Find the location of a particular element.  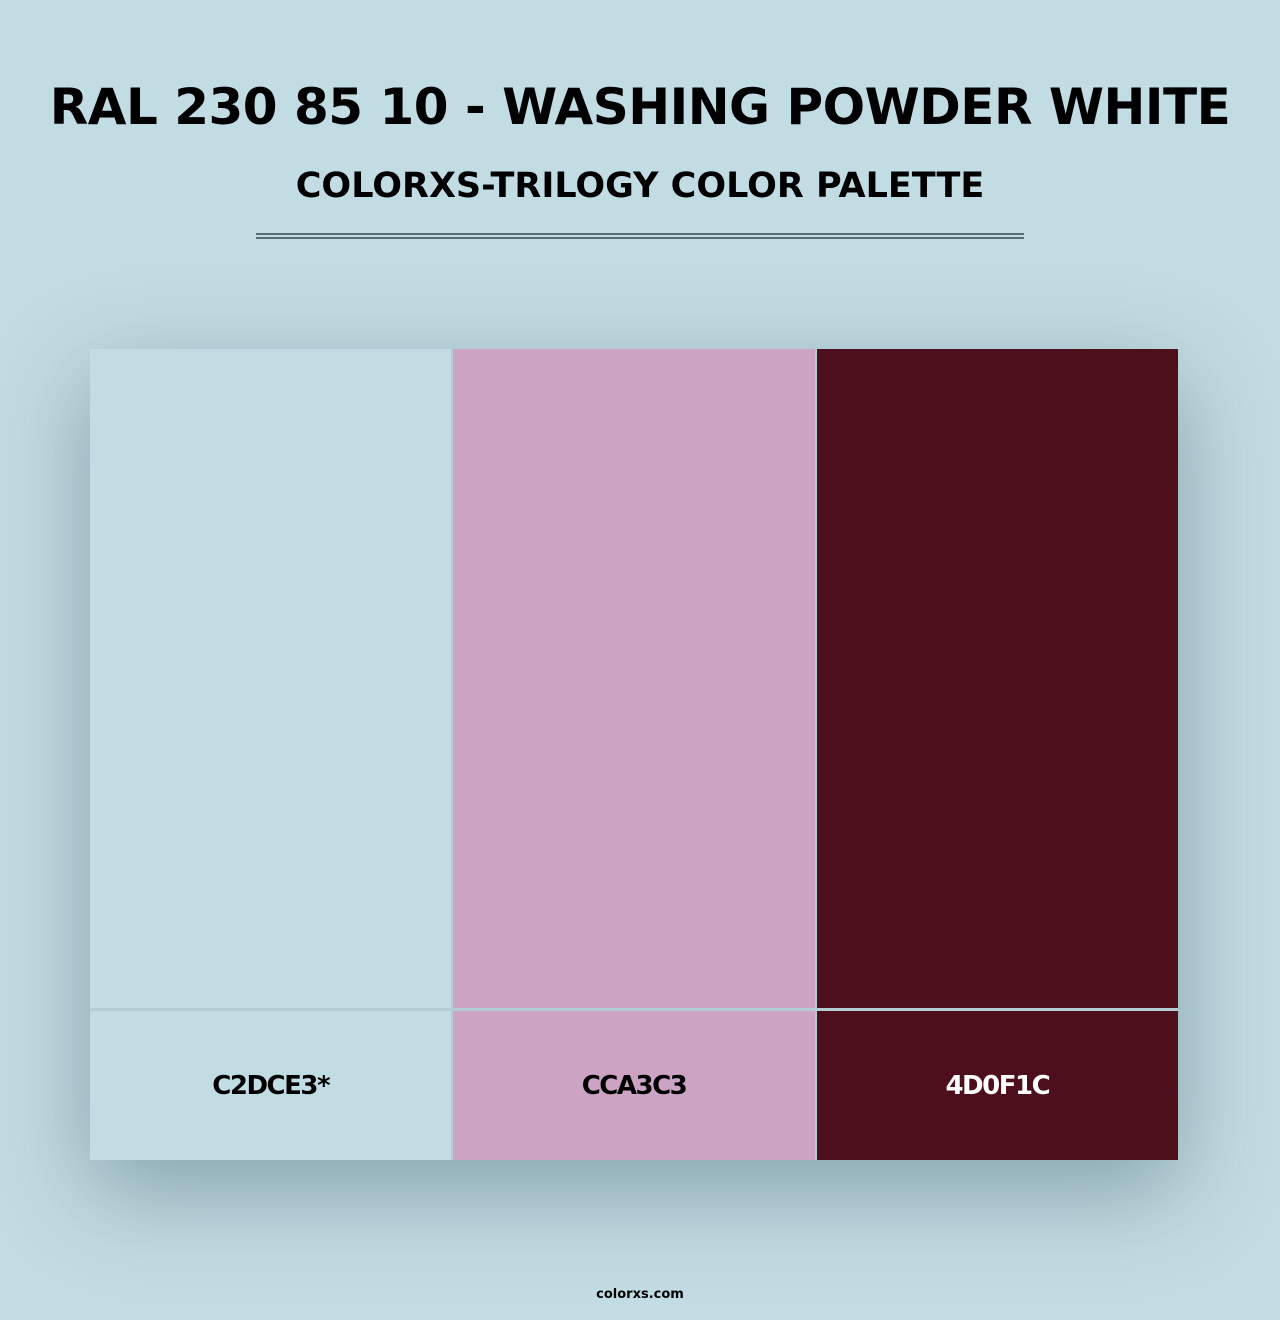

page-title: RAL 230 85 10 - WASHING POWDER WHITE is located at coordinates (640, 107).